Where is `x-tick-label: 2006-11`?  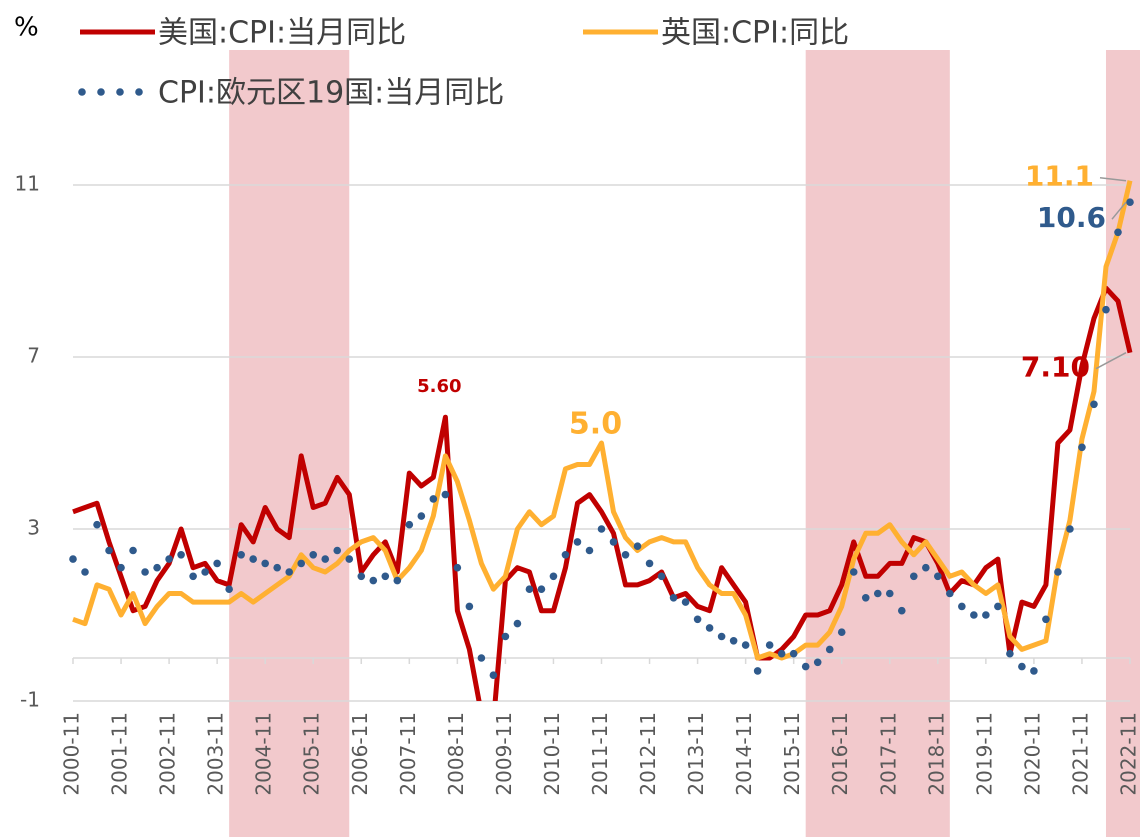
x-tick-label: 2006-11 is located at coordinates (360, 754).